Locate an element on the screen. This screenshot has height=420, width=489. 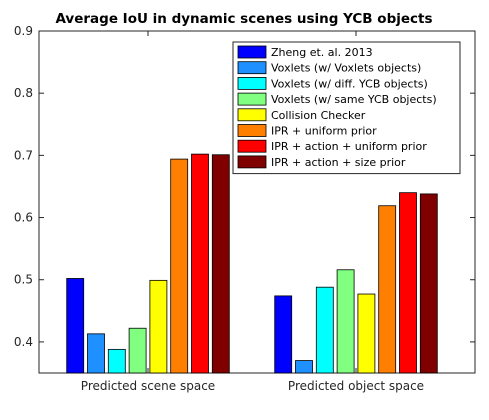
y-tick-label: 0.4 is located at coordinates (23, 342).